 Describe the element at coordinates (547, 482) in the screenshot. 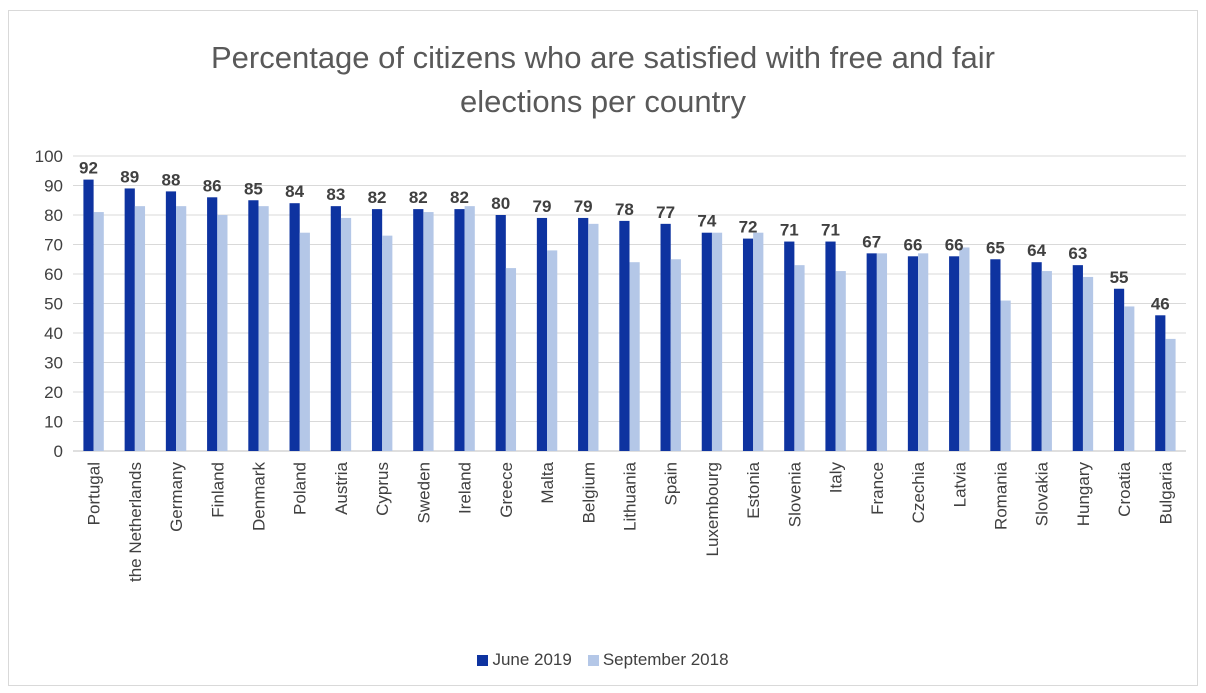

I see `x-tick-label: Malta` at that location.